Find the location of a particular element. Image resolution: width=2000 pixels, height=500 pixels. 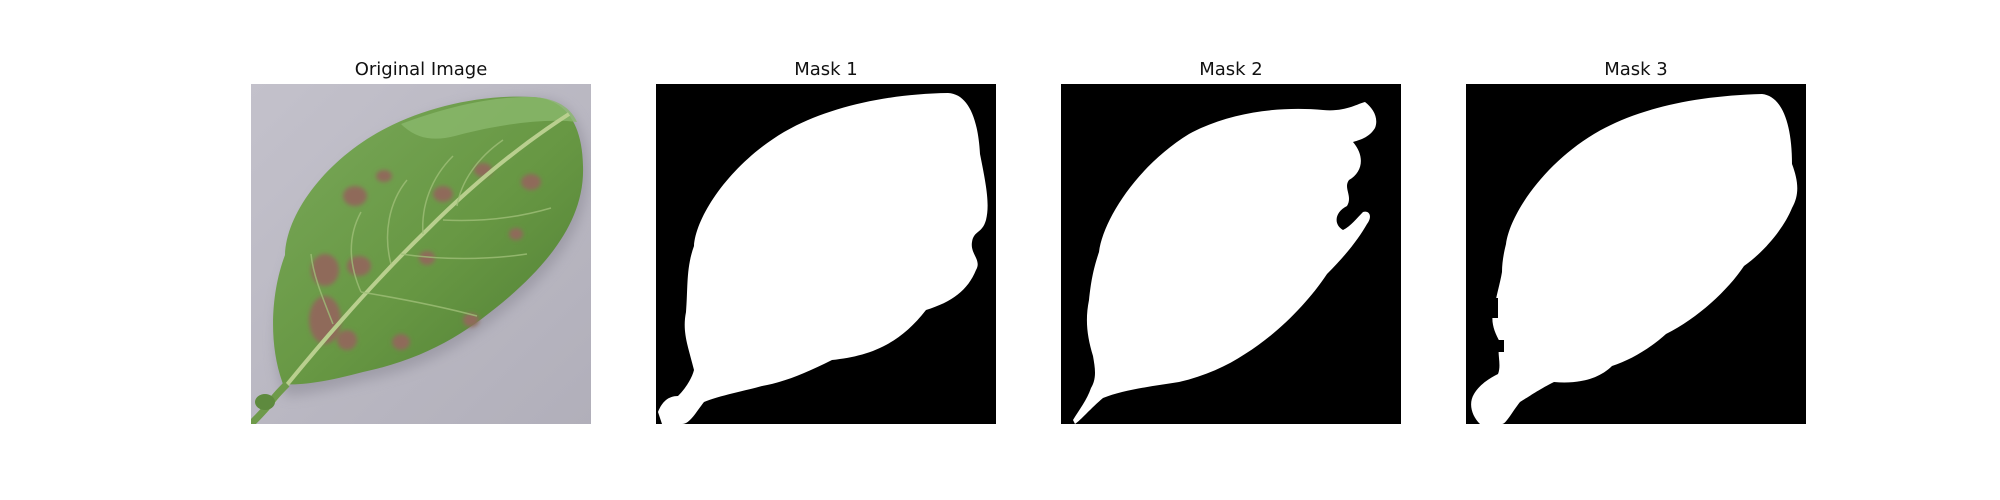

mask-2-panel: Mask 2 is located at coordinates (1231, 240).